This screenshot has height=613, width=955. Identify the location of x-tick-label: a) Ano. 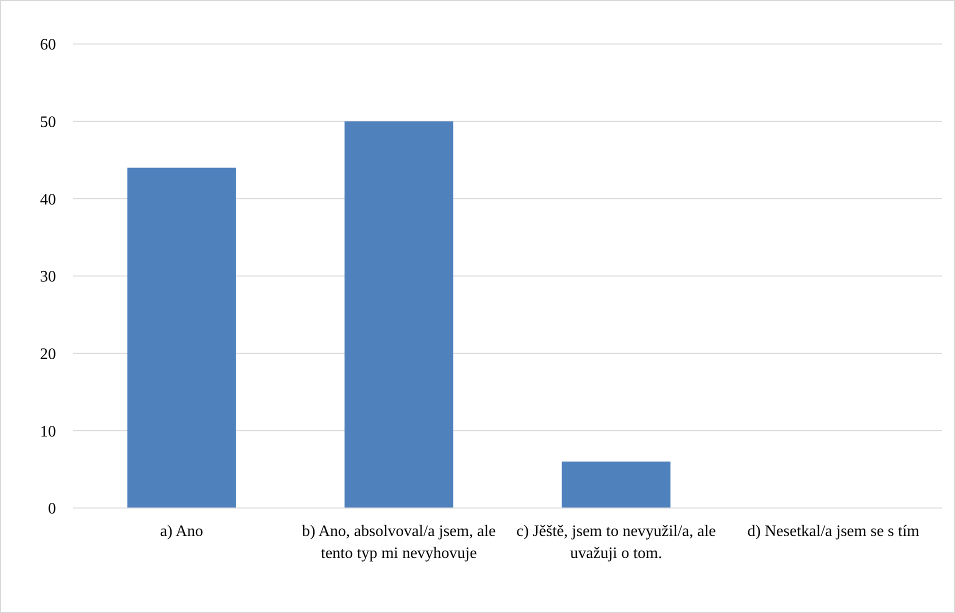
(182, 531).